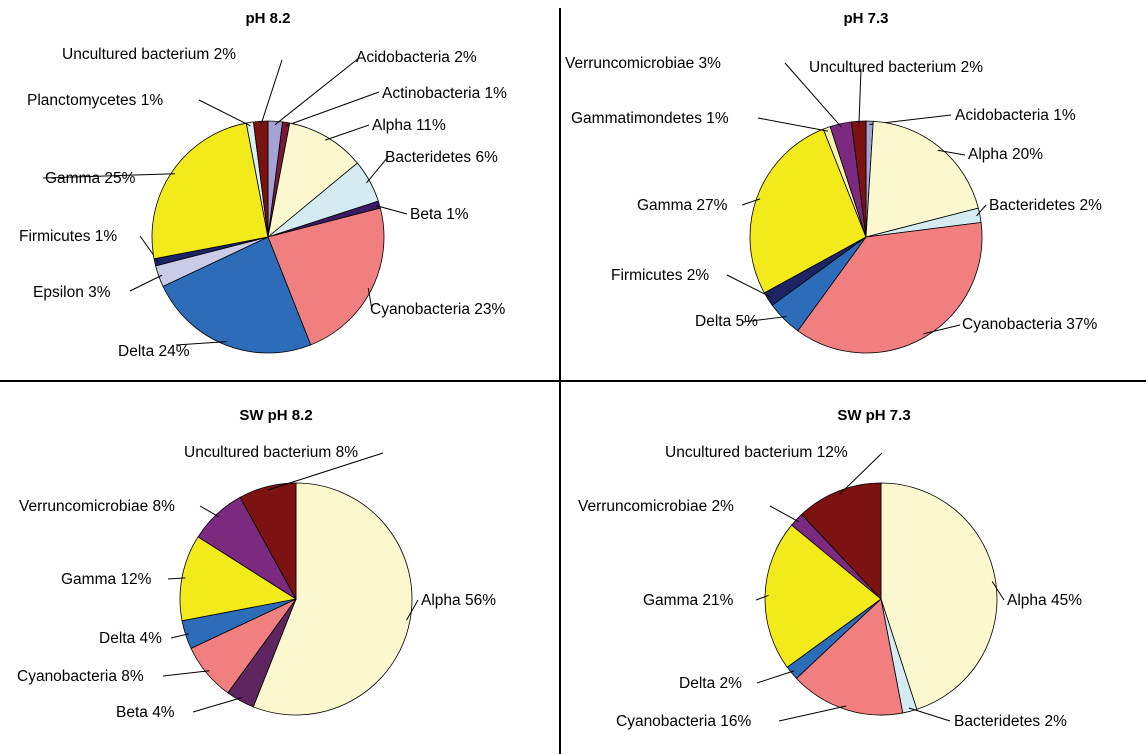  What do you see at coordinates (656, 506) in the screenshot?
I see `slice-label-verruncomicrobiae: Verruncomicrobiae 2%` at bounding box center [656, 506].